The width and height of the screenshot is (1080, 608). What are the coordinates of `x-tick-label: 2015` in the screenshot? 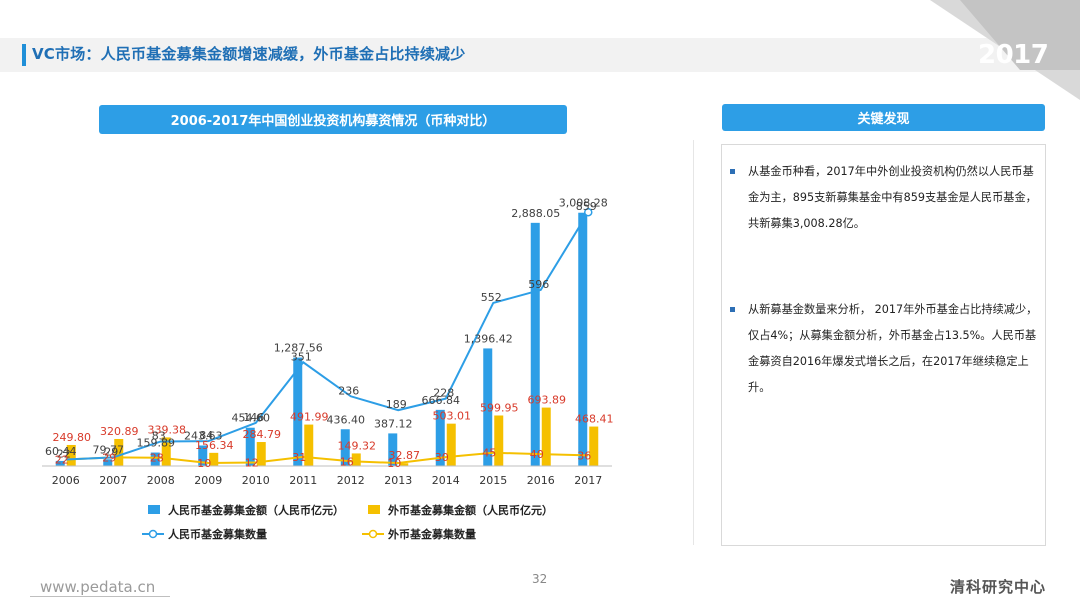 It's located at (493, 480).